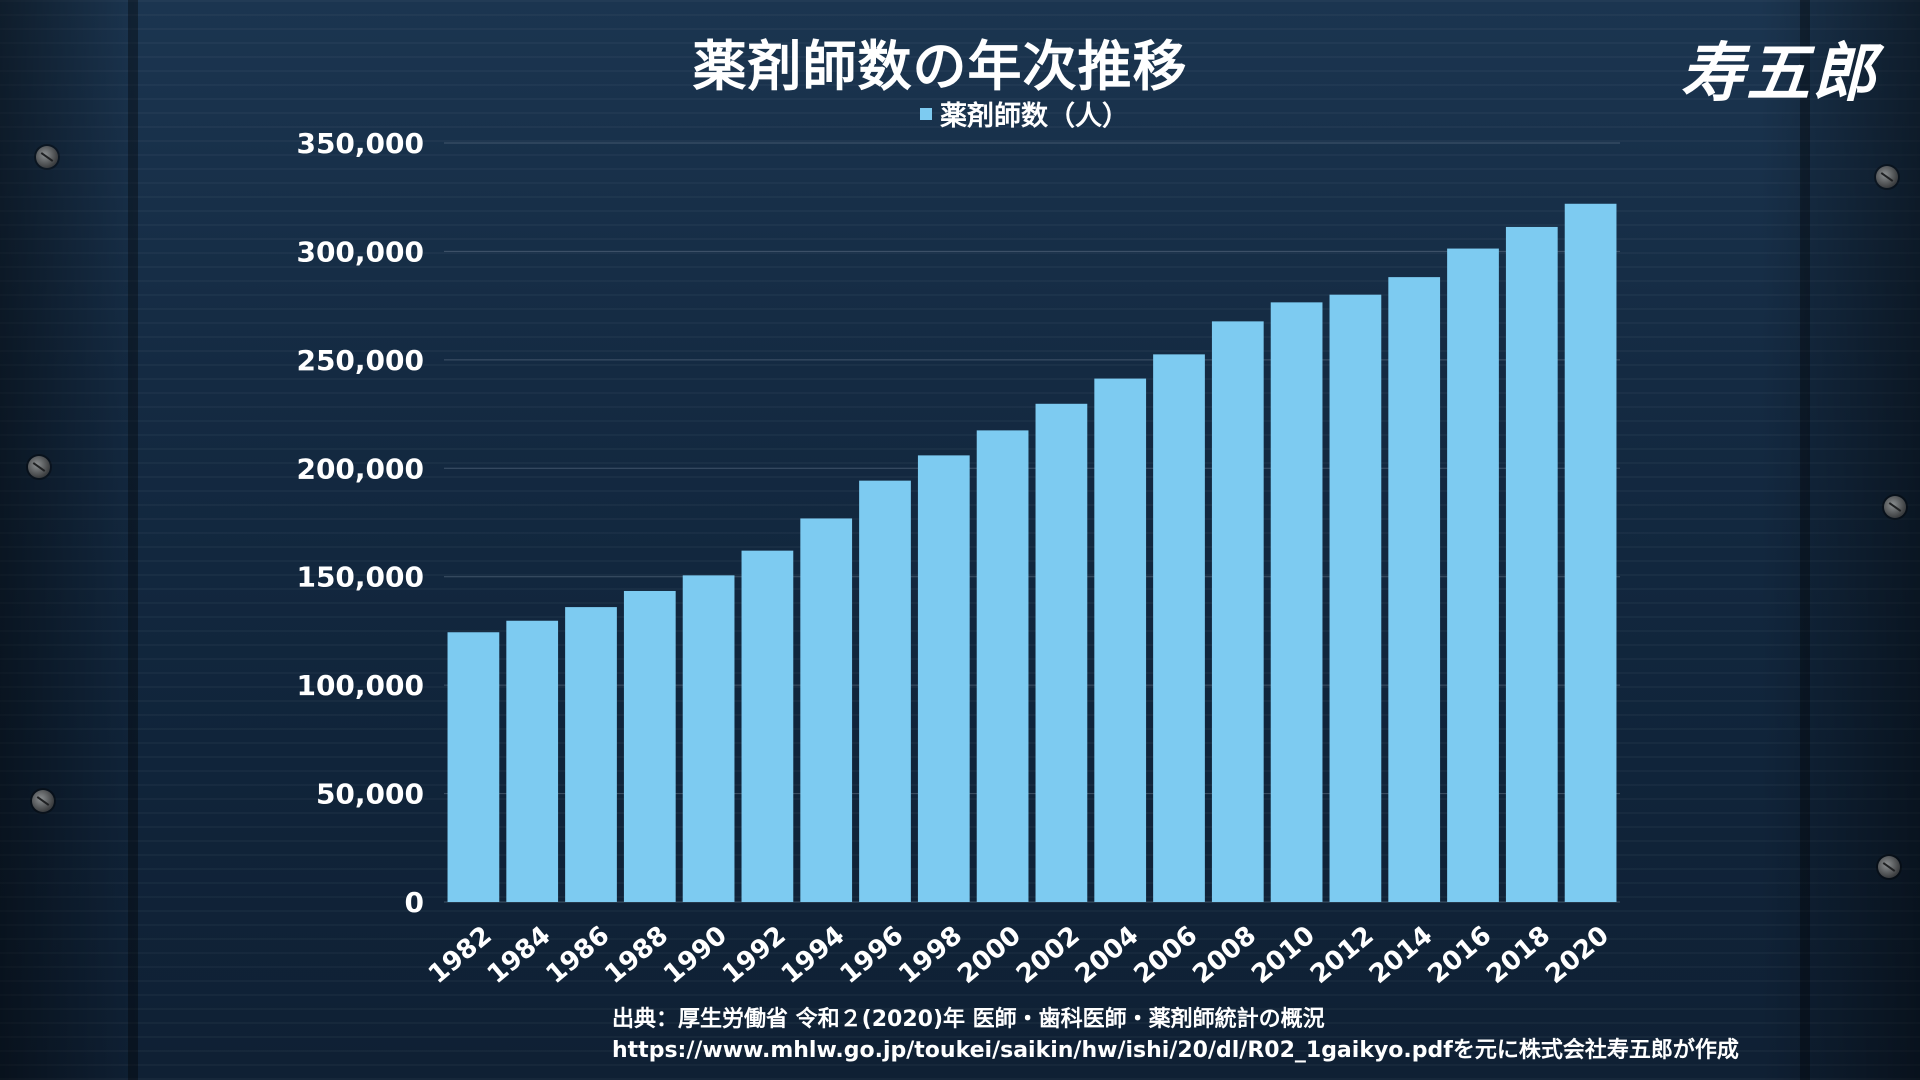 Image resolution: width=1920 pixels, height=1080 pixels. Describe the element at coordinates (519, 955) in the screenshot. I see `x-tick-label: 1984` at that location.